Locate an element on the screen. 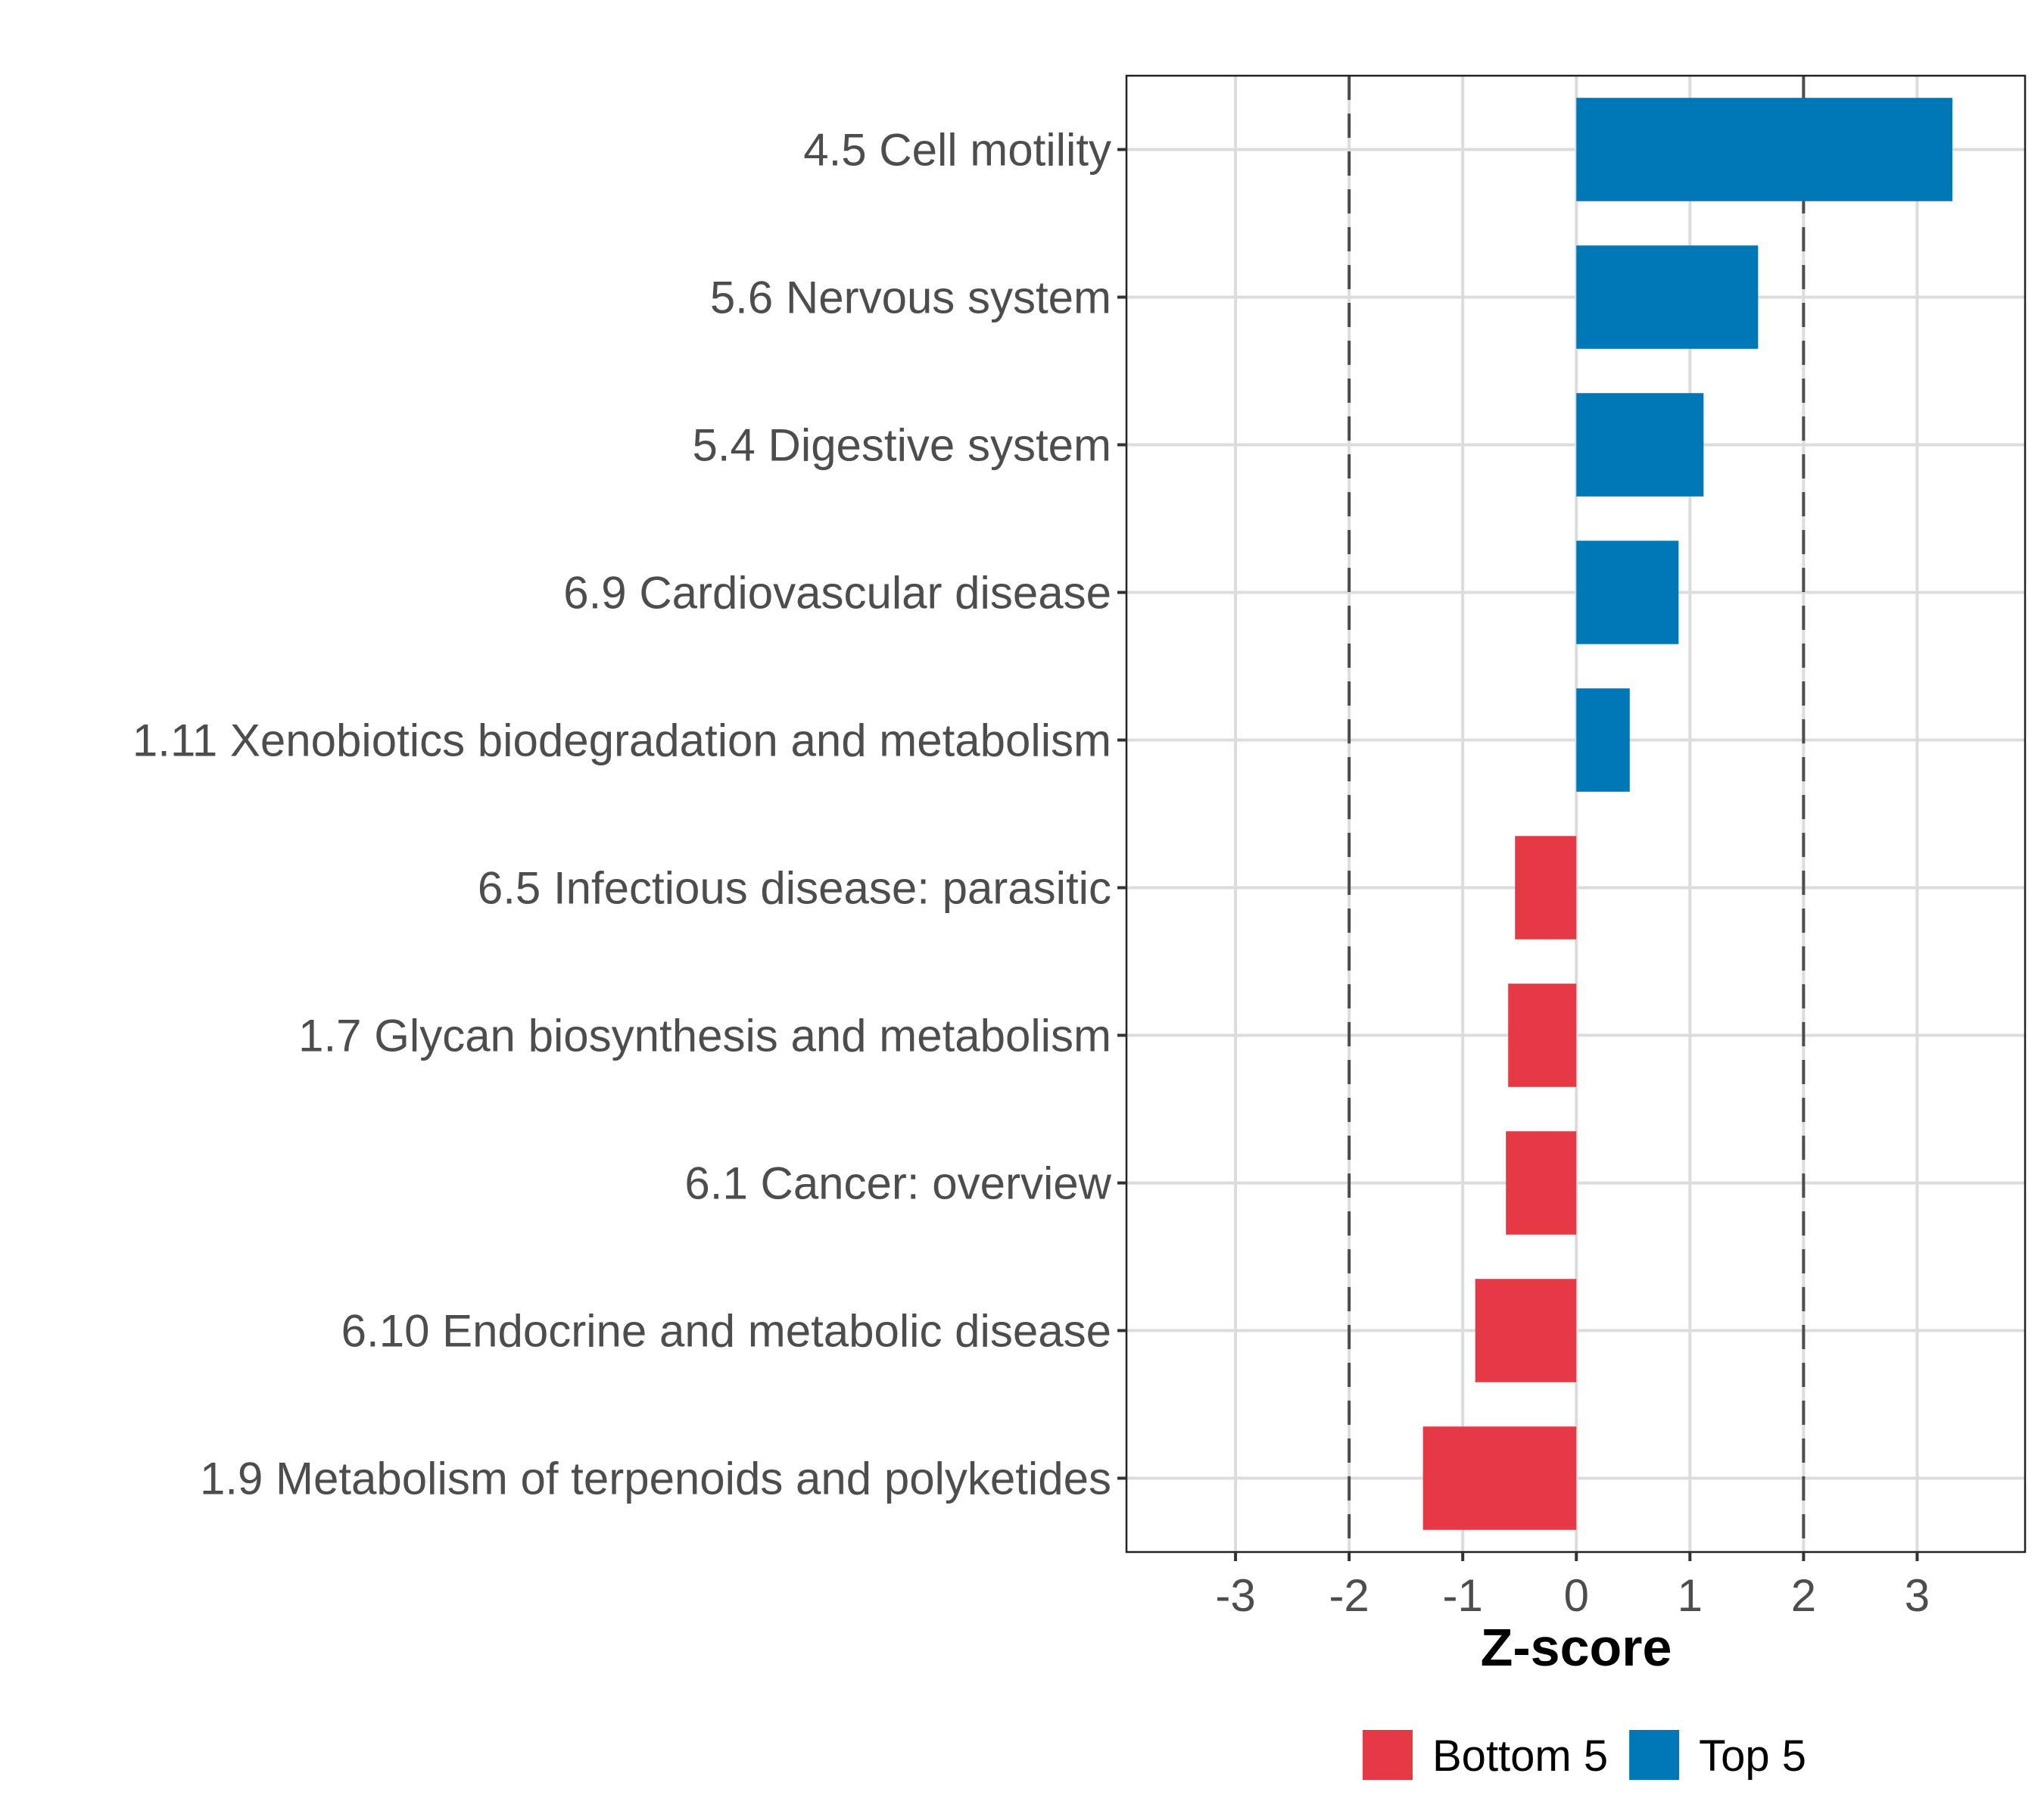  legend-label: Bottom 5 is located at coordinates (1520, 1756).